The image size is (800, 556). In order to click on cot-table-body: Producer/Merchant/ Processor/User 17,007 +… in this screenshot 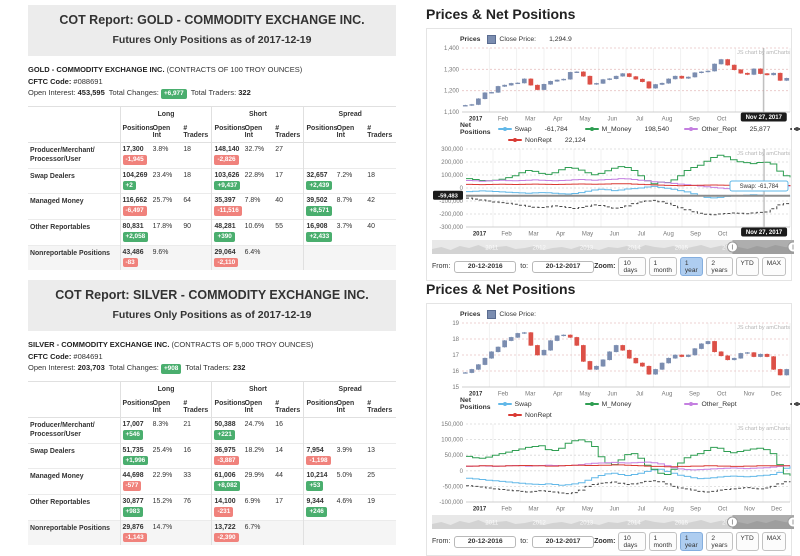, I will do `click(212, 481)`.